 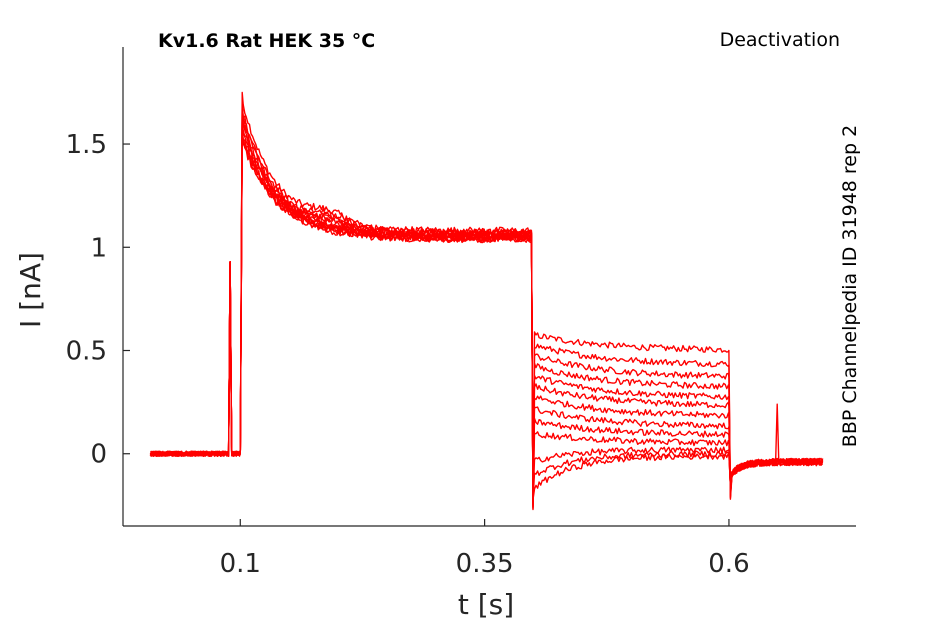 What do you see at coordinates (486, 604) in the screenshot?
I see `x-axis-label: t [s]` at bounding box center [486, 604].